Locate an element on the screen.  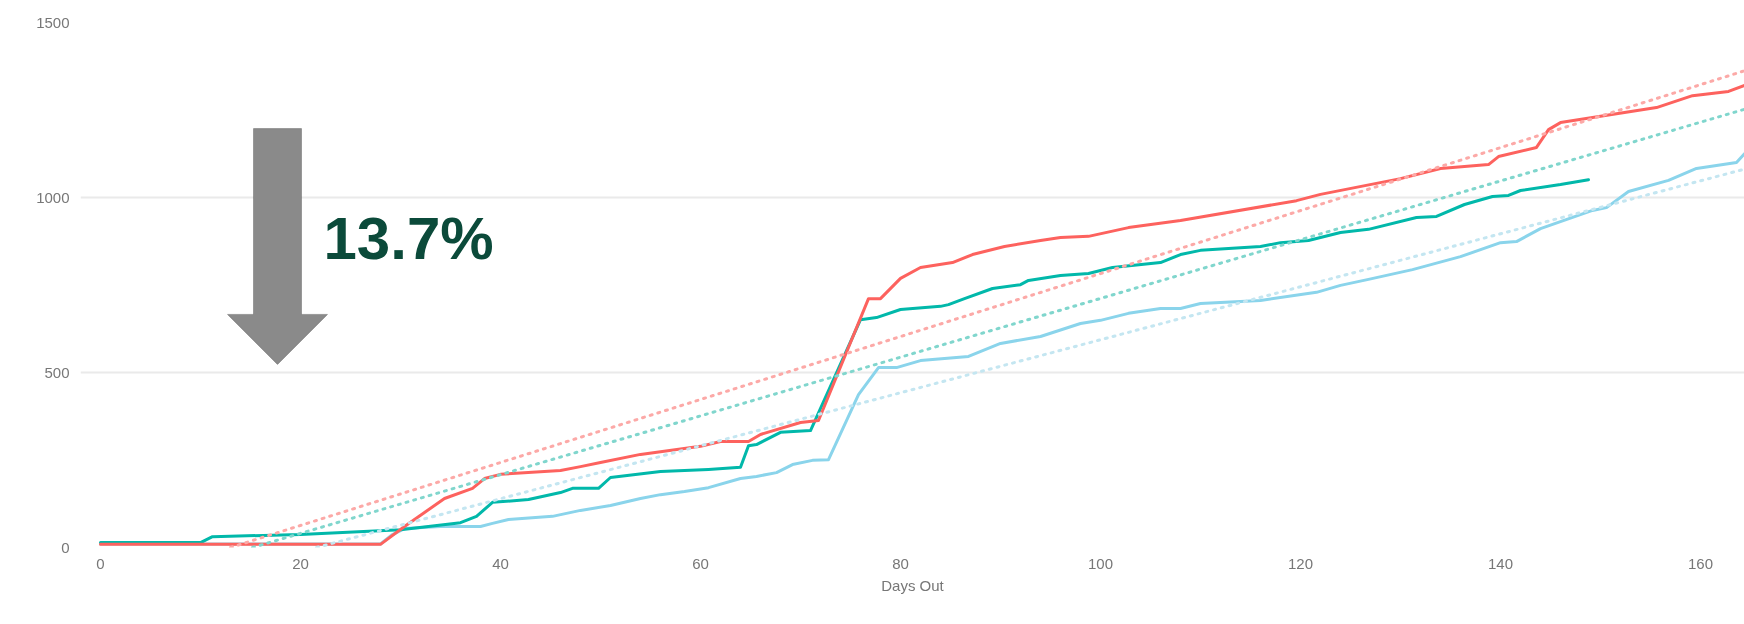
x-tick-label: 60 is located at coordinates (700, 563).